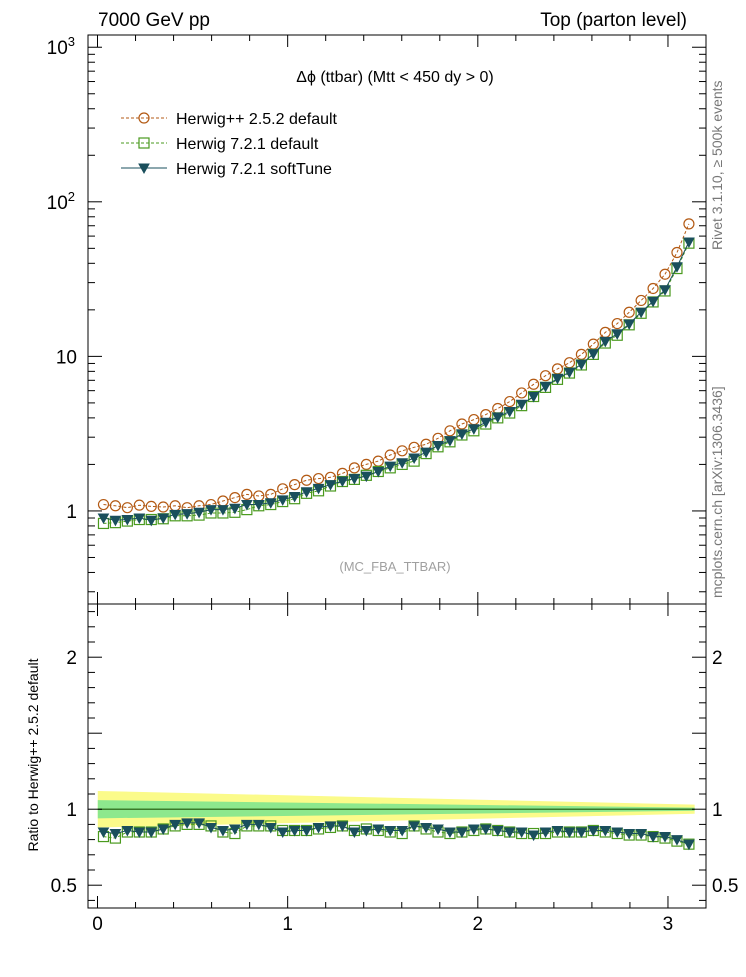 This screenshot has height=977, width=746. Describe the element at coordinates (61, 201) in the screenshot. I see `y-tick-label: 10²` at that location.